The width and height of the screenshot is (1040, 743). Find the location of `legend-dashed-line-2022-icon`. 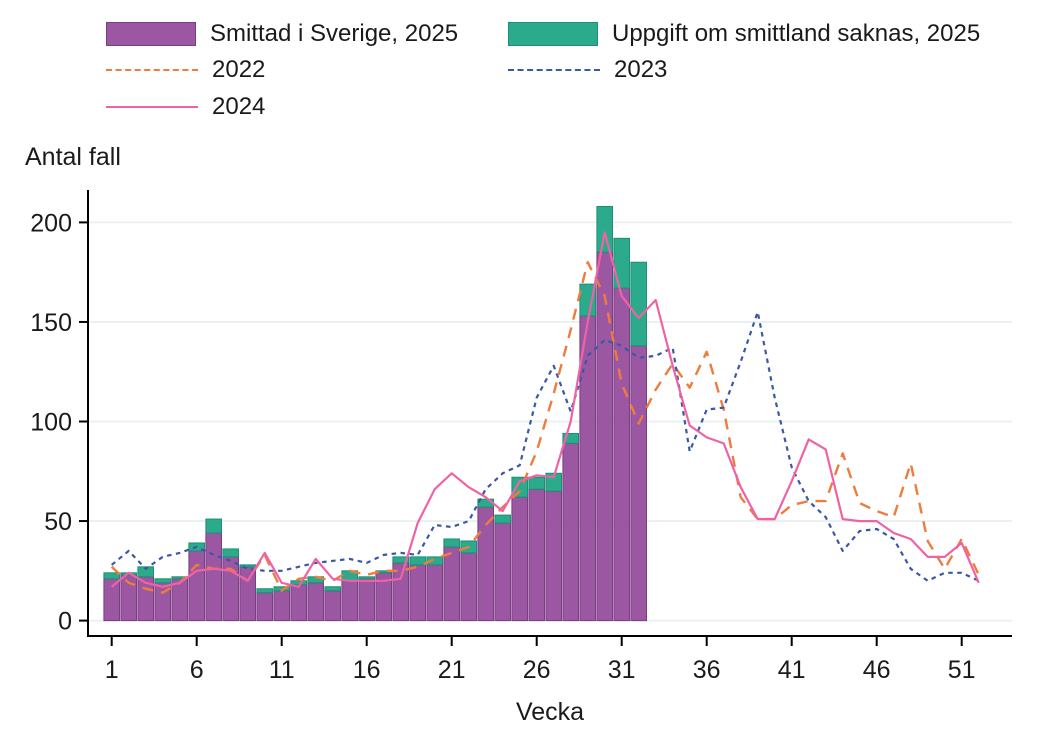

legend-dashed-line-2022-icon is located at coordinates (152, 70).